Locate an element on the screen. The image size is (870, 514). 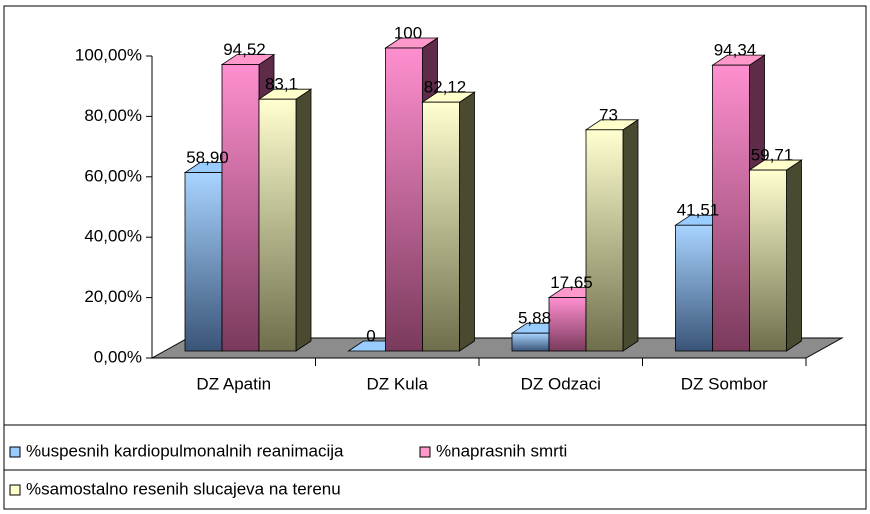
data-label: 94,34 is located at coordinates (735, 50).